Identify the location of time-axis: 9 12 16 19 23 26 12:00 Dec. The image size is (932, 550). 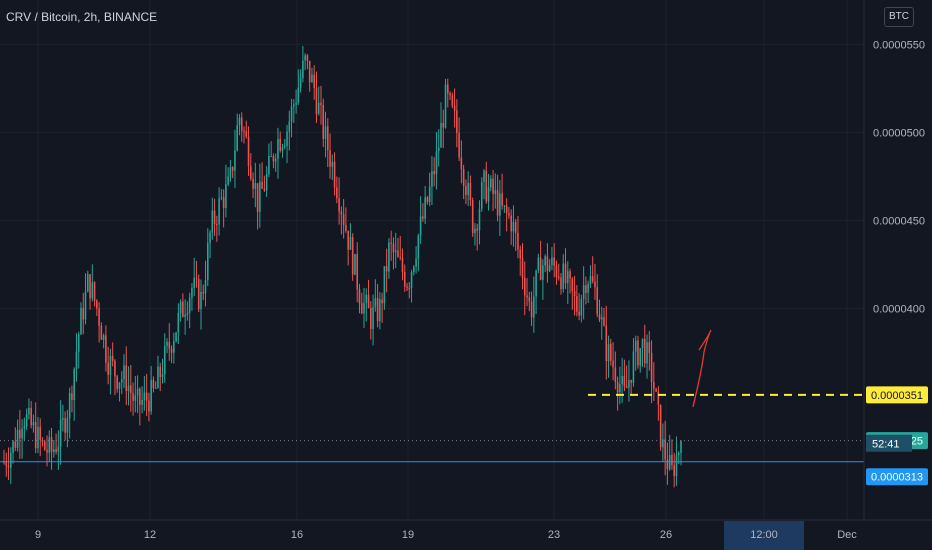
(466, 534).